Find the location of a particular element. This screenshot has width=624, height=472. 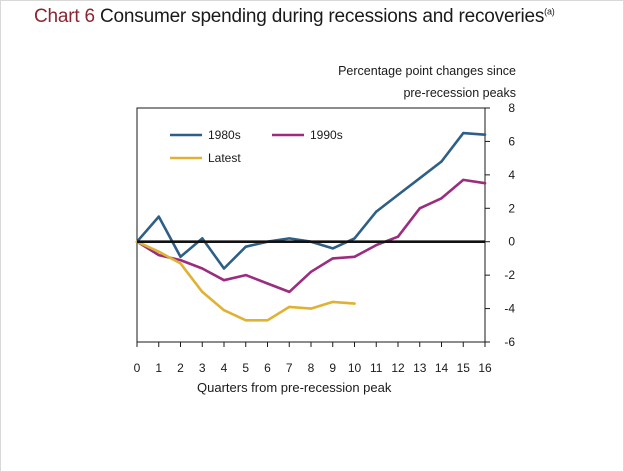

y-tick-label: 0 is located at coordinates (511, 242).